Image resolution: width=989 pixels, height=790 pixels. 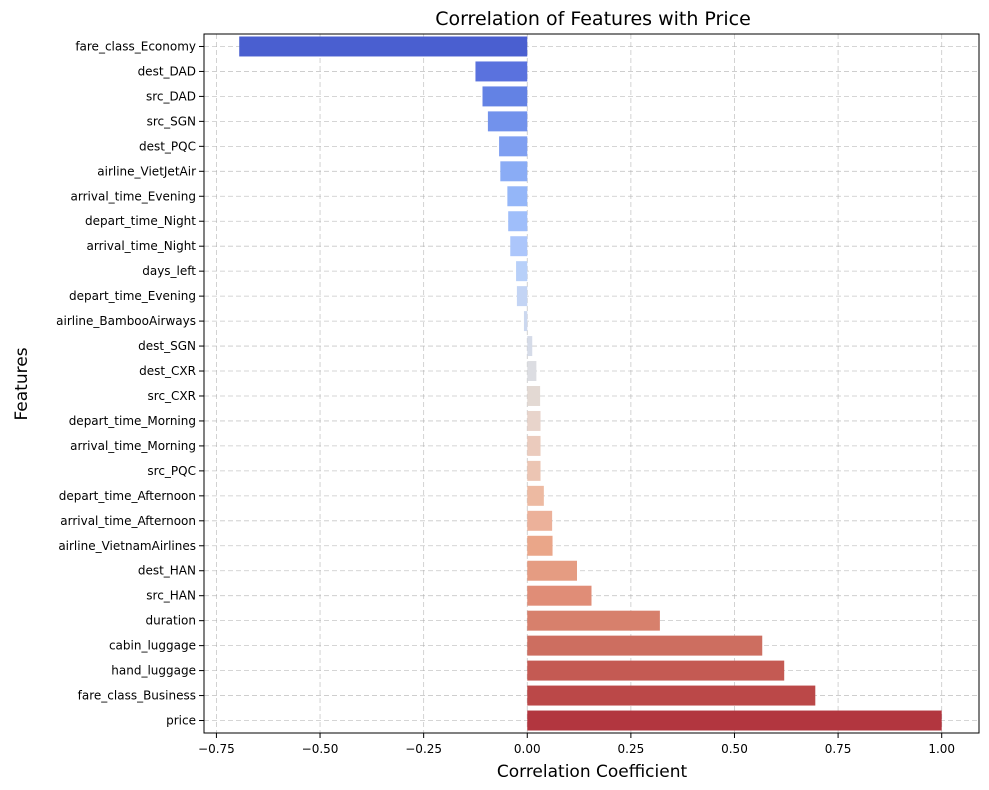 I want to click on y-tick-label: depart_time_Night, so click(x=140, y=221).